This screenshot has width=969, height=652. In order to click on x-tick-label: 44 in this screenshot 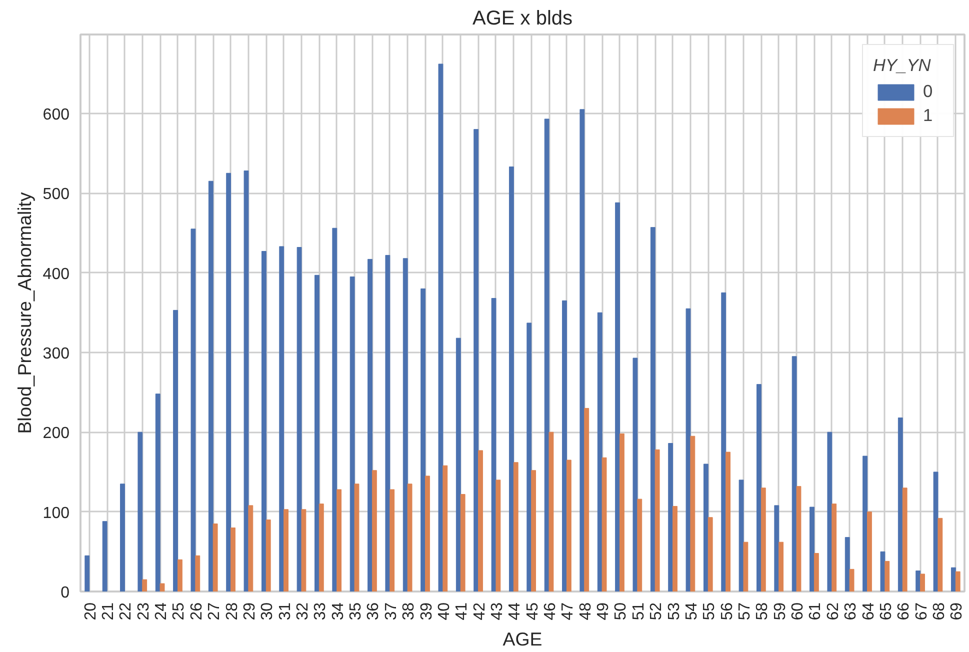, I will do `click(515, 611)`.